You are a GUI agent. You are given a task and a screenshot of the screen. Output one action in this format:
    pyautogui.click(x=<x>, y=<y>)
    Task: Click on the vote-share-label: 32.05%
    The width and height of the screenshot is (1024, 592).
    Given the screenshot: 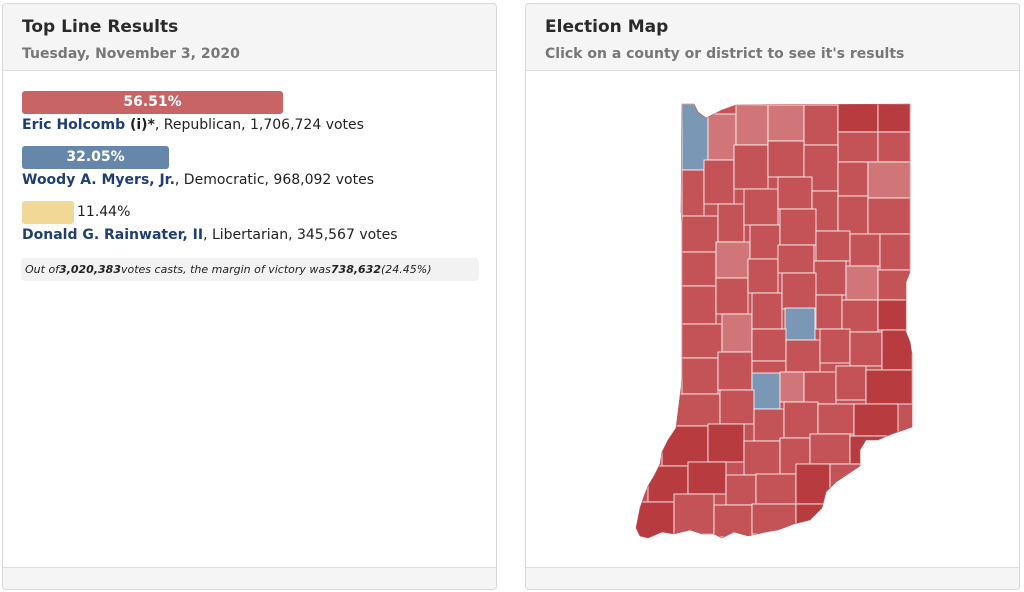 What is the action you would take?
    pyautogui.click(x=95, y=157)
    